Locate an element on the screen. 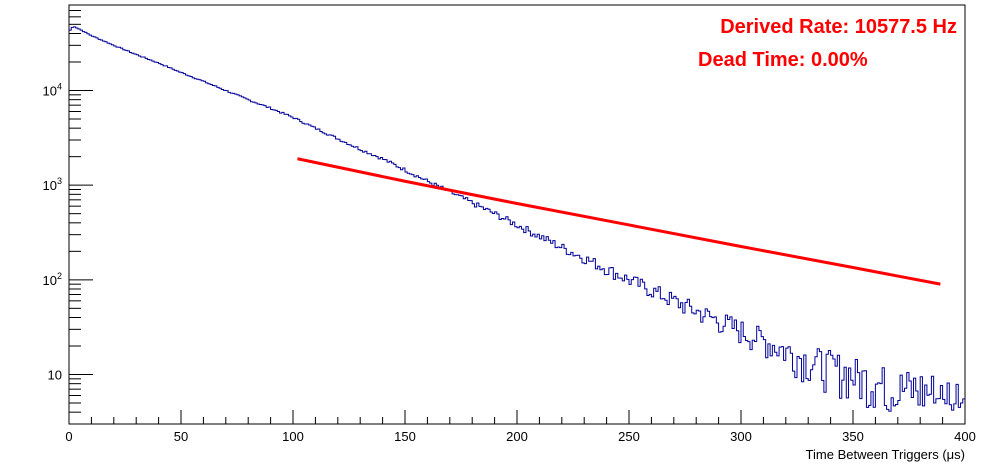 This screenshot has width=996, height=472. x-tick-label: 50 is located at coordinates (181, 436).